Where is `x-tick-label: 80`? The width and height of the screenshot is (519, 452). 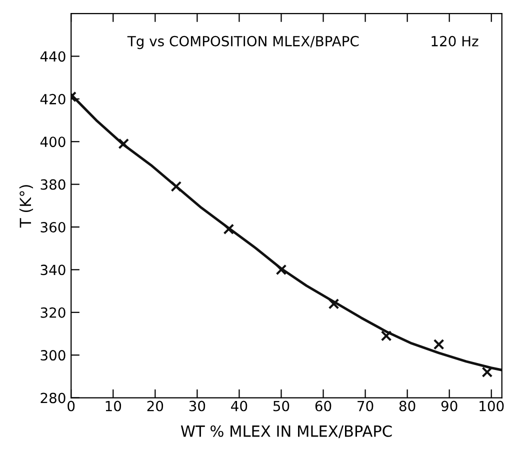 x-tick-label: 80 is located at coordinates (407, 406).